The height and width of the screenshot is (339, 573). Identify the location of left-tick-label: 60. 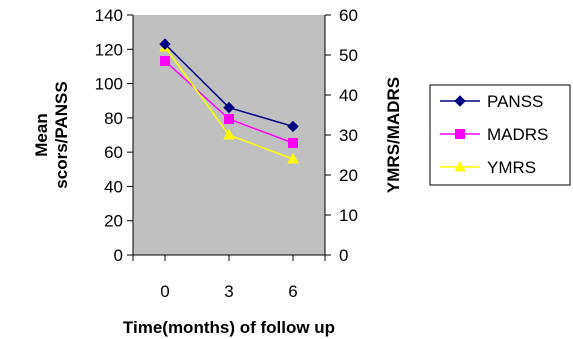
(113, 152).